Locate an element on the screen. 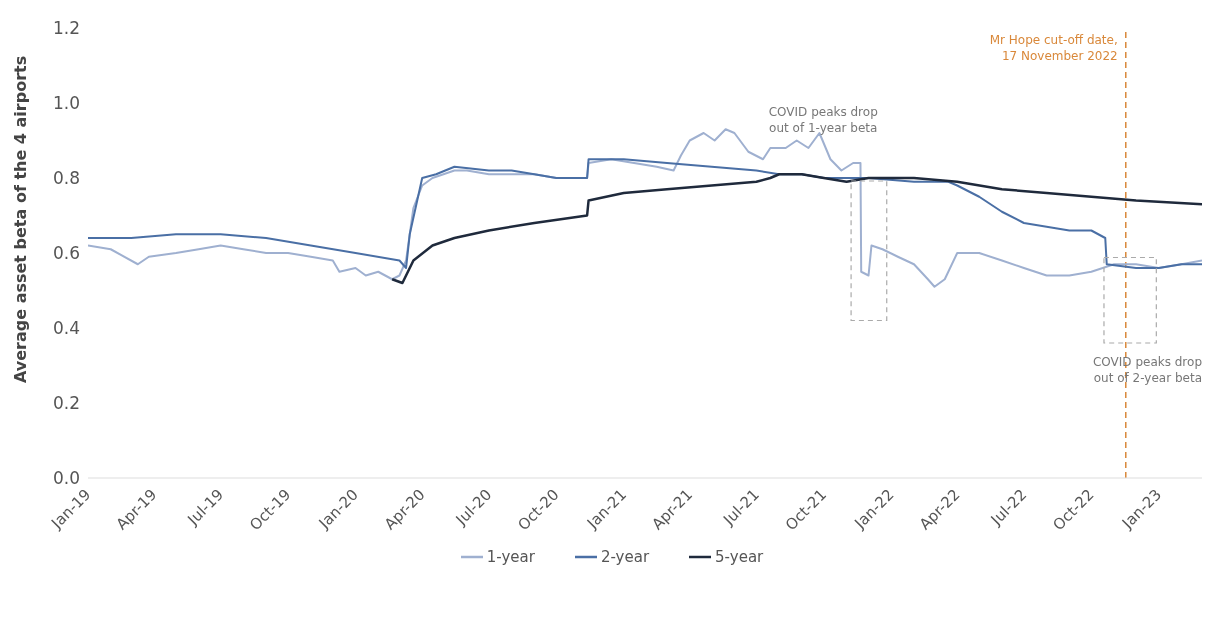  line-series is located at coordinates (796, 229).